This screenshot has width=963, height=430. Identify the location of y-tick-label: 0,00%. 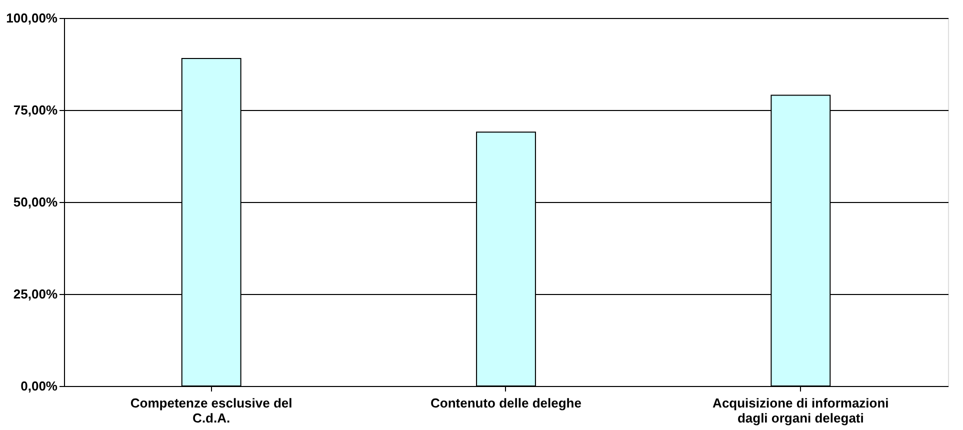
(39, 386).